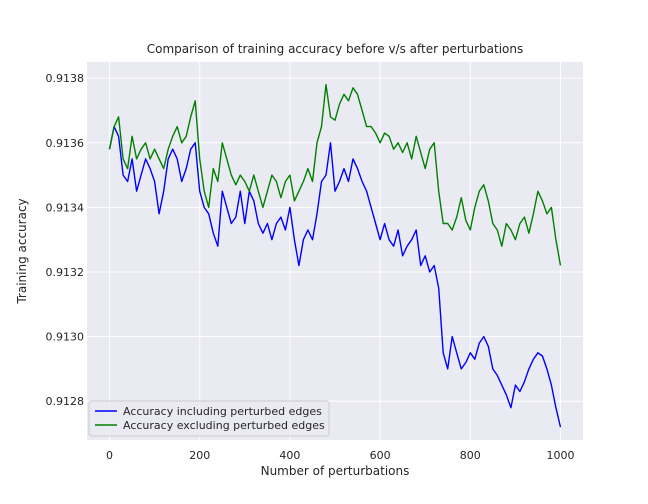 This screenshot has height=504, width=648. I want to click on y-tick-label: 0.9130, so click(65, 337).